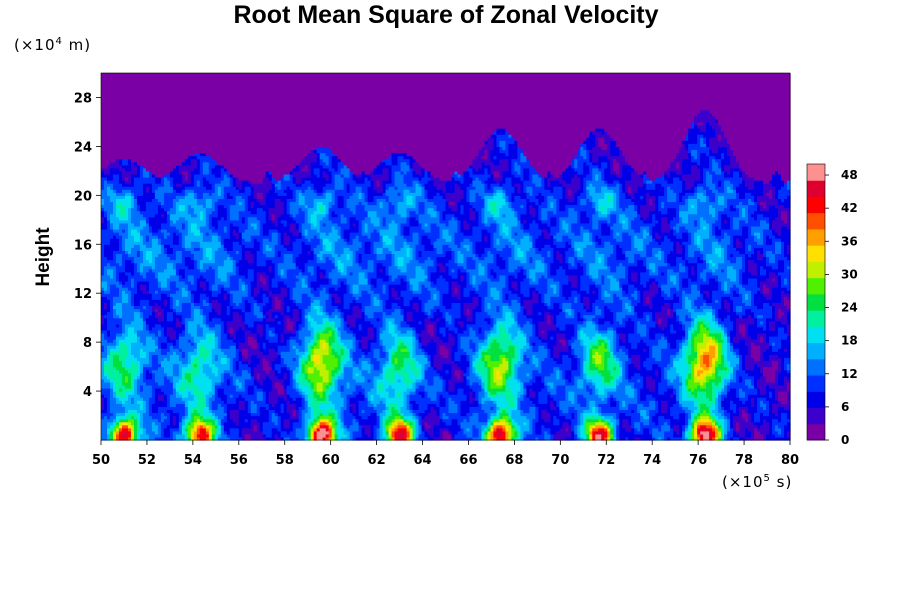 The image size is (900, 600). What do you see at coordinates (77, 45) in the screenshot?
I see `y-unit-suffix: m)` at bounding box center [77, 45].